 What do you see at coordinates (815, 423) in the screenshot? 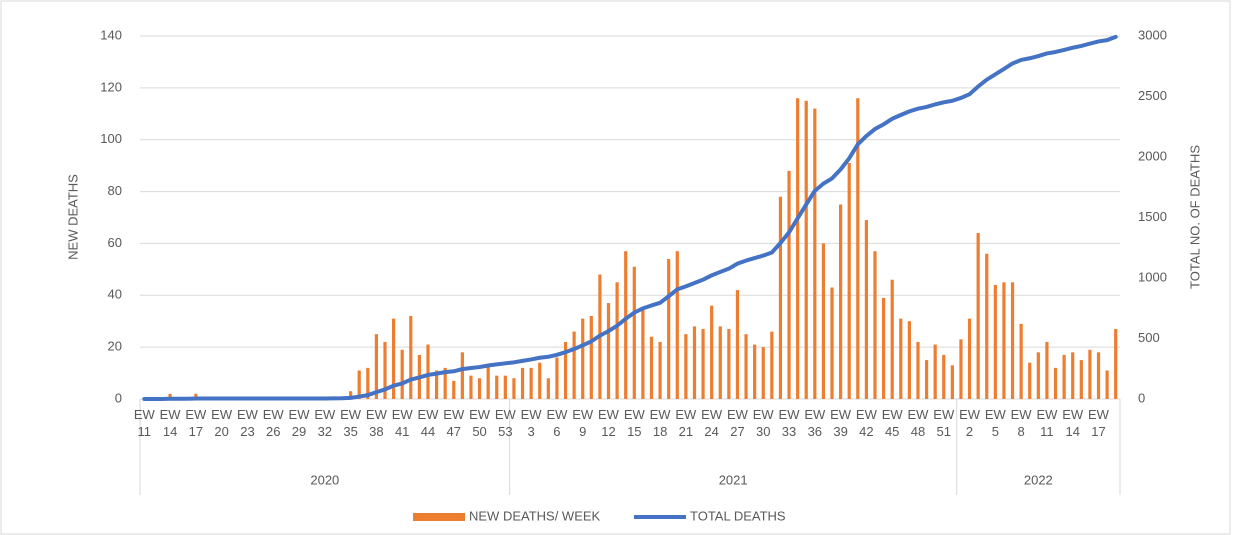
I see `x-tick-label: EW 36` at bounding box center [815, 423].